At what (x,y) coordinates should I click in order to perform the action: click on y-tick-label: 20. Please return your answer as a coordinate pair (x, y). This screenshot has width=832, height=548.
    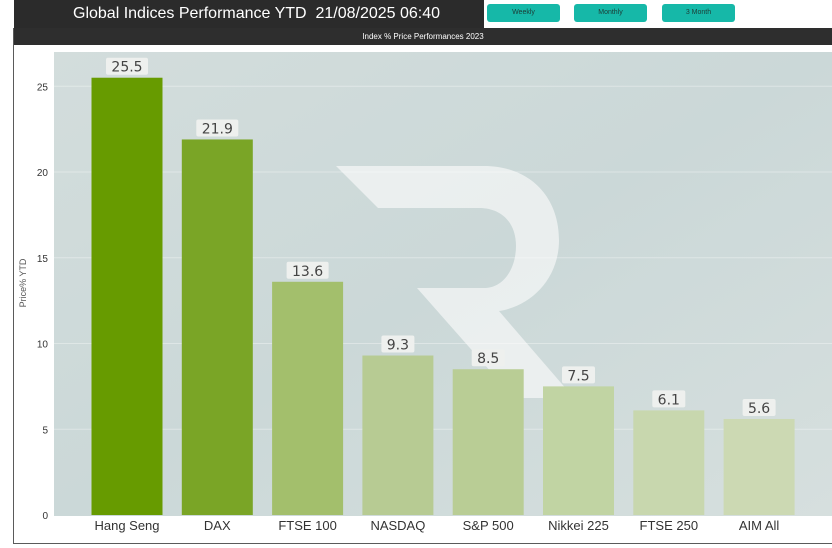
    Looking at the image, I should click on (43, 173).